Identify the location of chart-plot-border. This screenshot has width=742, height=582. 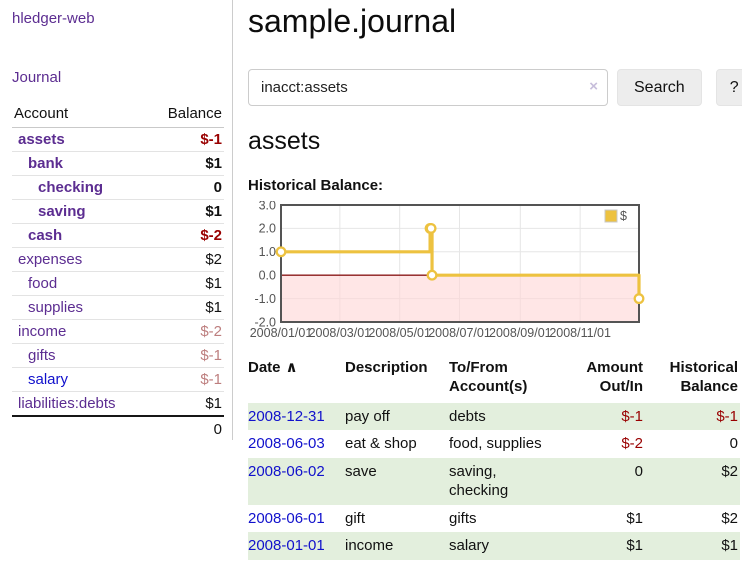
(460, 263).